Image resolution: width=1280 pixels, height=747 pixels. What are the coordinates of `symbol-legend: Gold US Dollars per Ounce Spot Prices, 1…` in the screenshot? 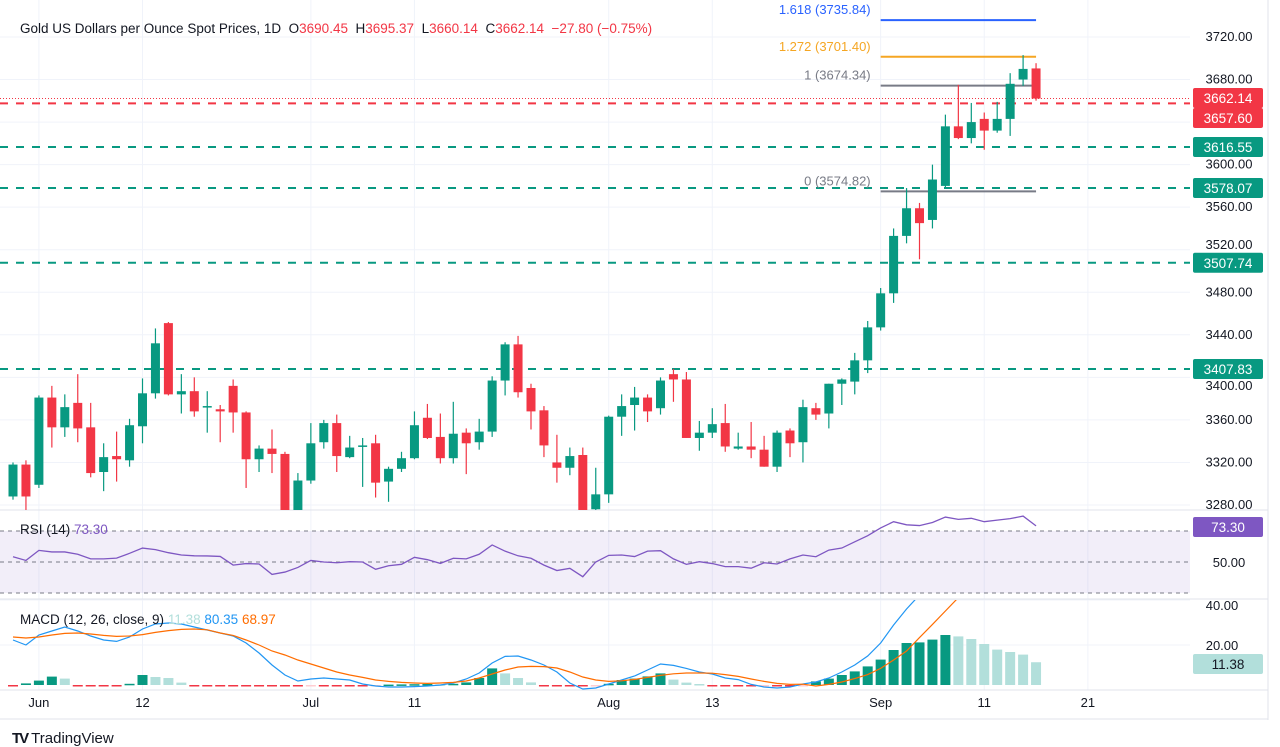 It's located at (336, 28).